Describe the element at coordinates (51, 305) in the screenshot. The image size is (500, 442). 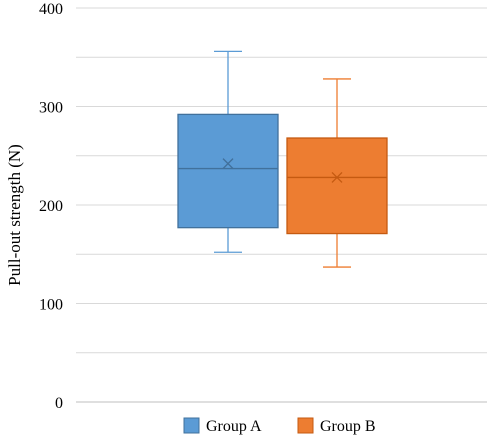
I see `y-tick-label: 100` at that location.